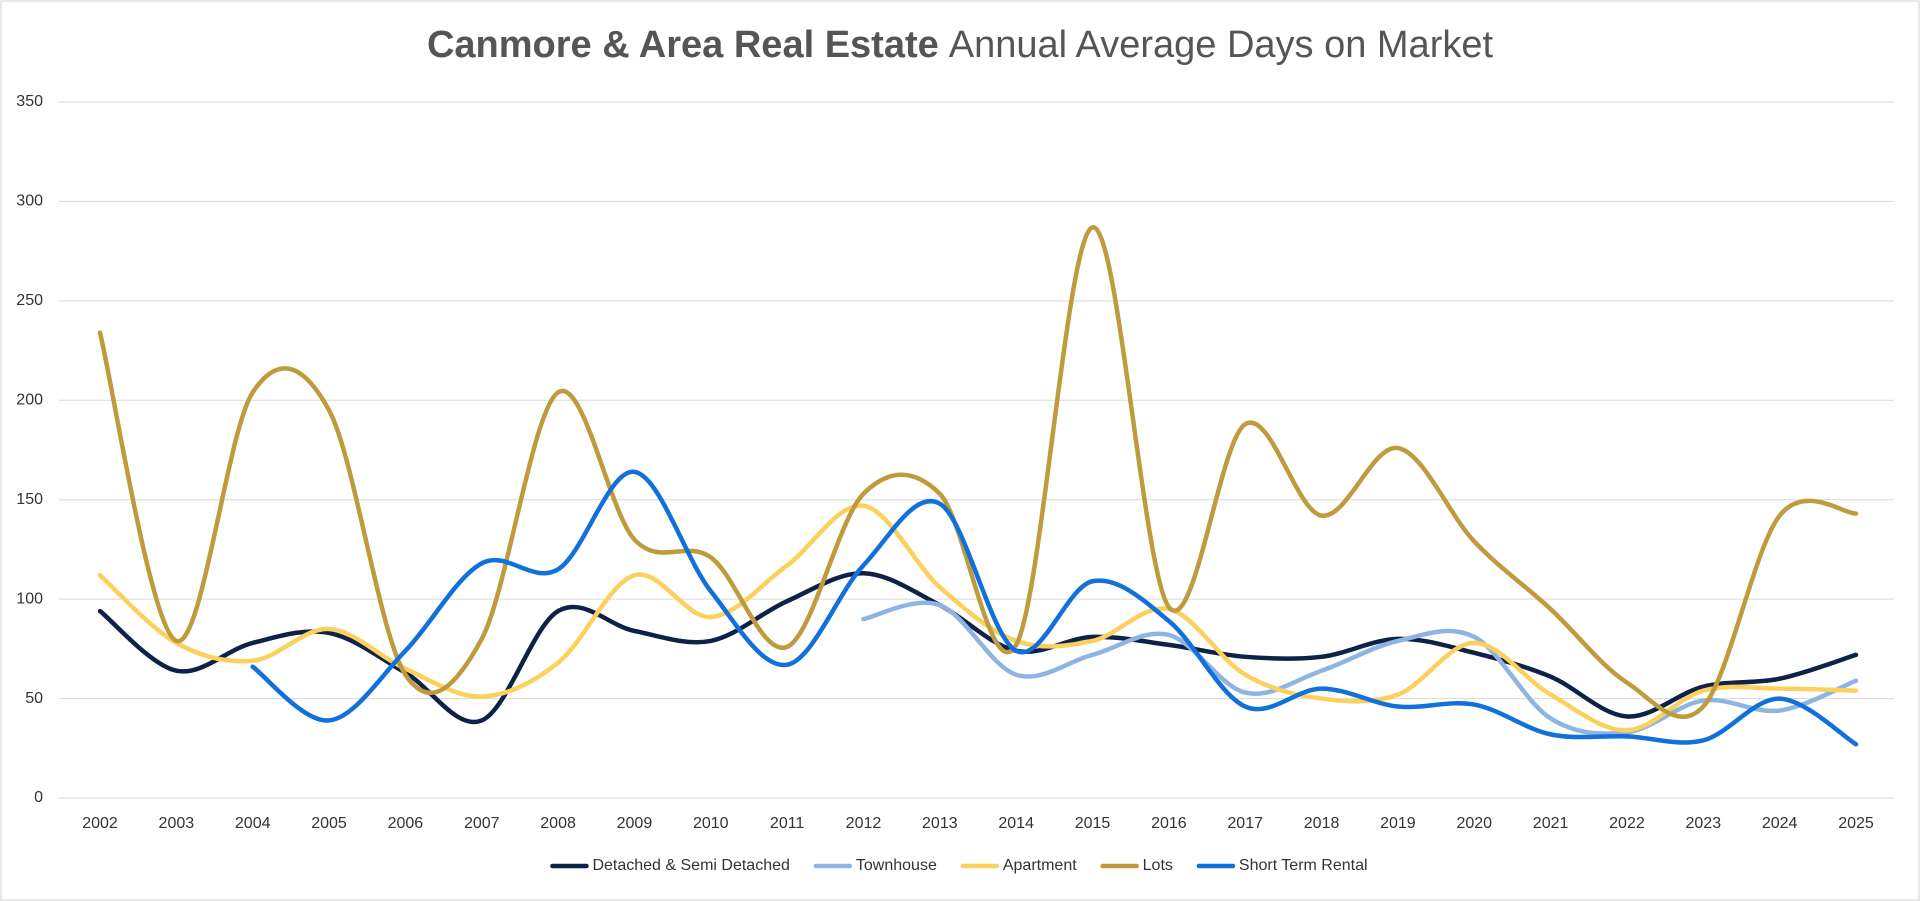 This screenshot has height=901, width=1920. What do you see at coordinates (482, 823) in the screenshot?
I see `x-tick-label: 2007` at bounding box center [482, 823].